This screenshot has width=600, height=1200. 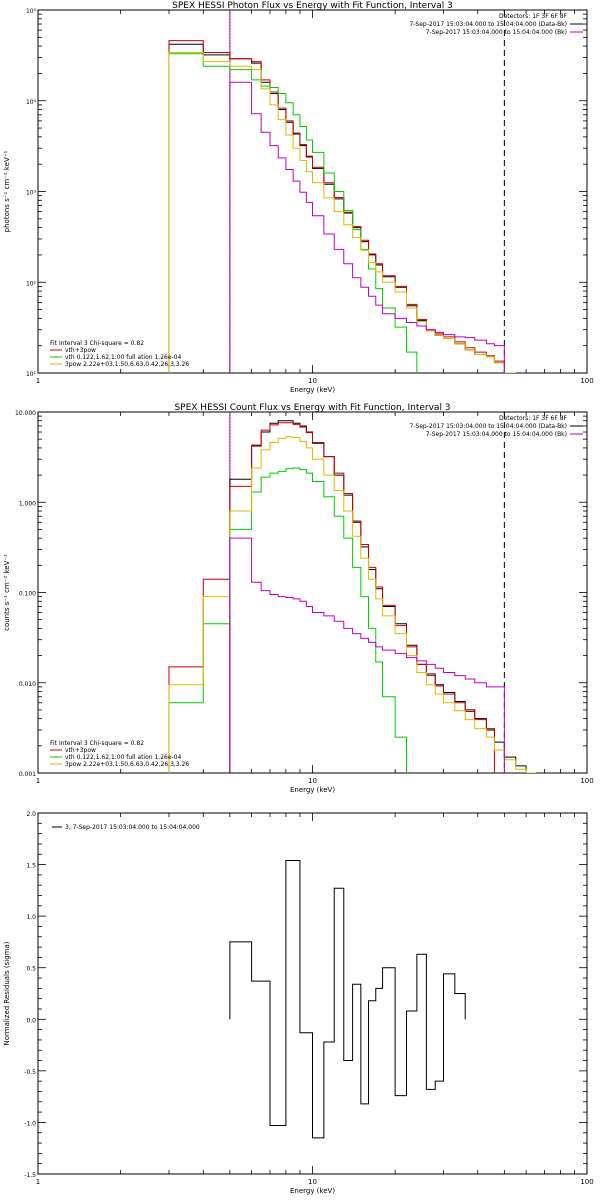 I want to click on y-tick-label: 1.5, so click(x=31, y=866).